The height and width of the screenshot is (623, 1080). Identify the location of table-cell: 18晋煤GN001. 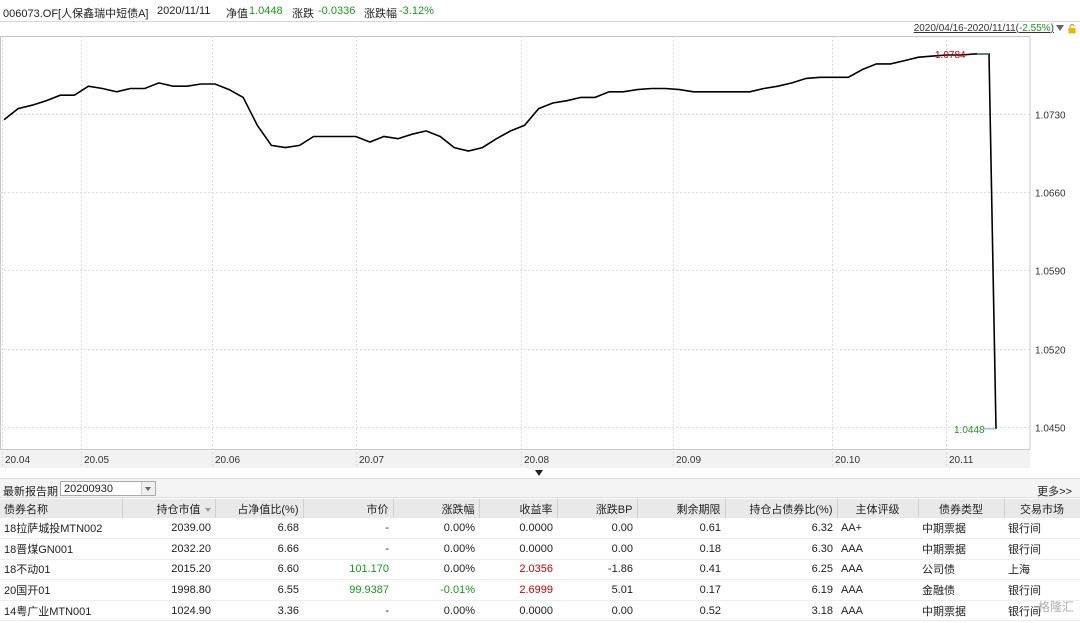
(61, 549).